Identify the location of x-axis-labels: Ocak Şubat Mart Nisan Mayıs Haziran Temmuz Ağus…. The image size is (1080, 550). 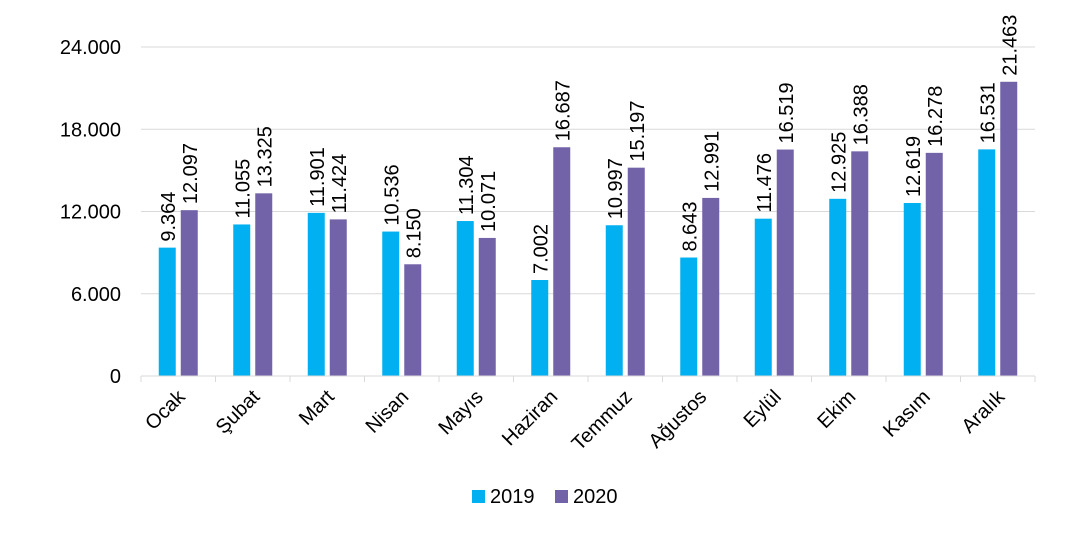
(575, 420).